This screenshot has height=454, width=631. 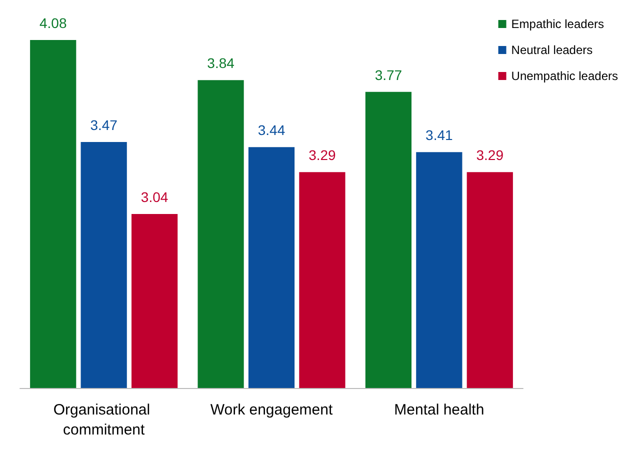 What do you see at coordinates (272, 130) in the screenshot?
I see `data-label: 3.44` at bounding box center [272, 130].